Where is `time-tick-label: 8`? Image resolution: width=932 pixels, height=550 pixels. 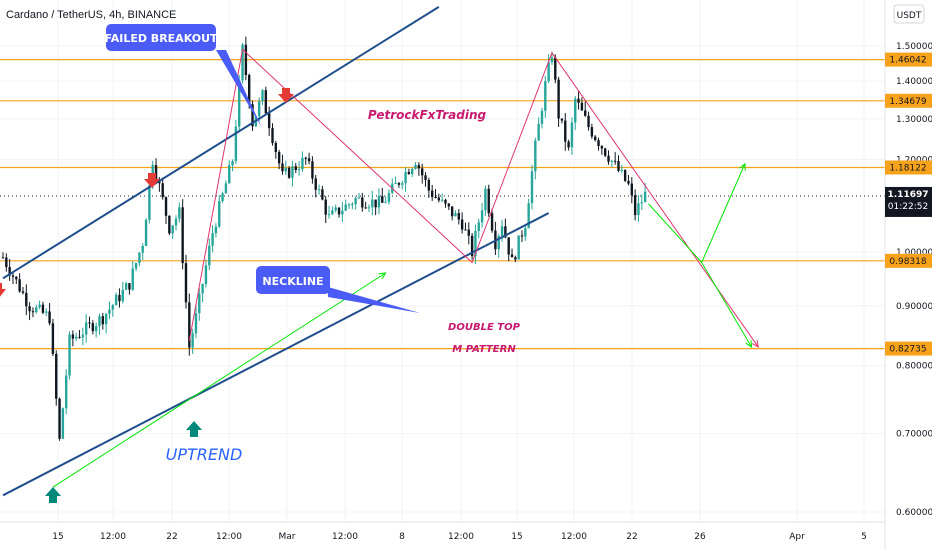 time-tick-label: 8 is located at coordinates (402, 537).